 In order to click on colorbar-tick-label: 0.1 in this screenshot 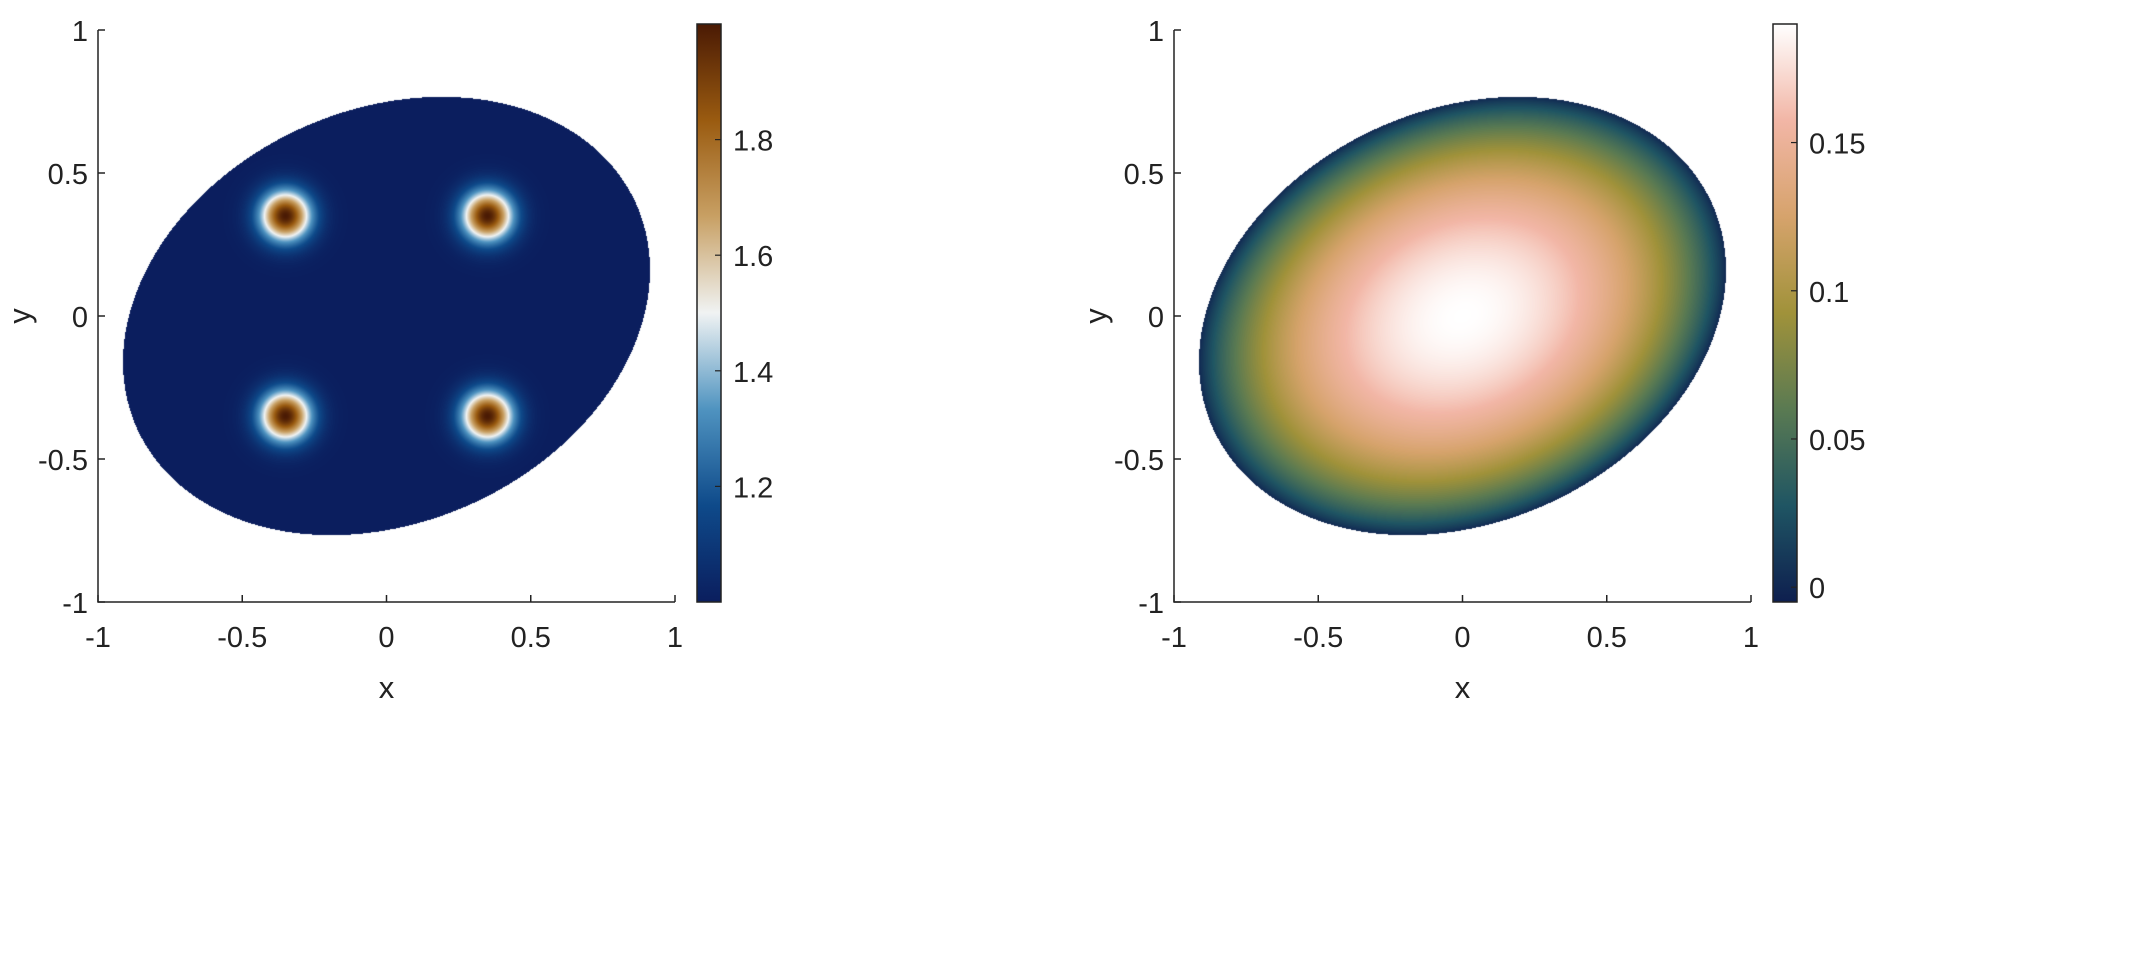, I will do `click(1829, 293)`.